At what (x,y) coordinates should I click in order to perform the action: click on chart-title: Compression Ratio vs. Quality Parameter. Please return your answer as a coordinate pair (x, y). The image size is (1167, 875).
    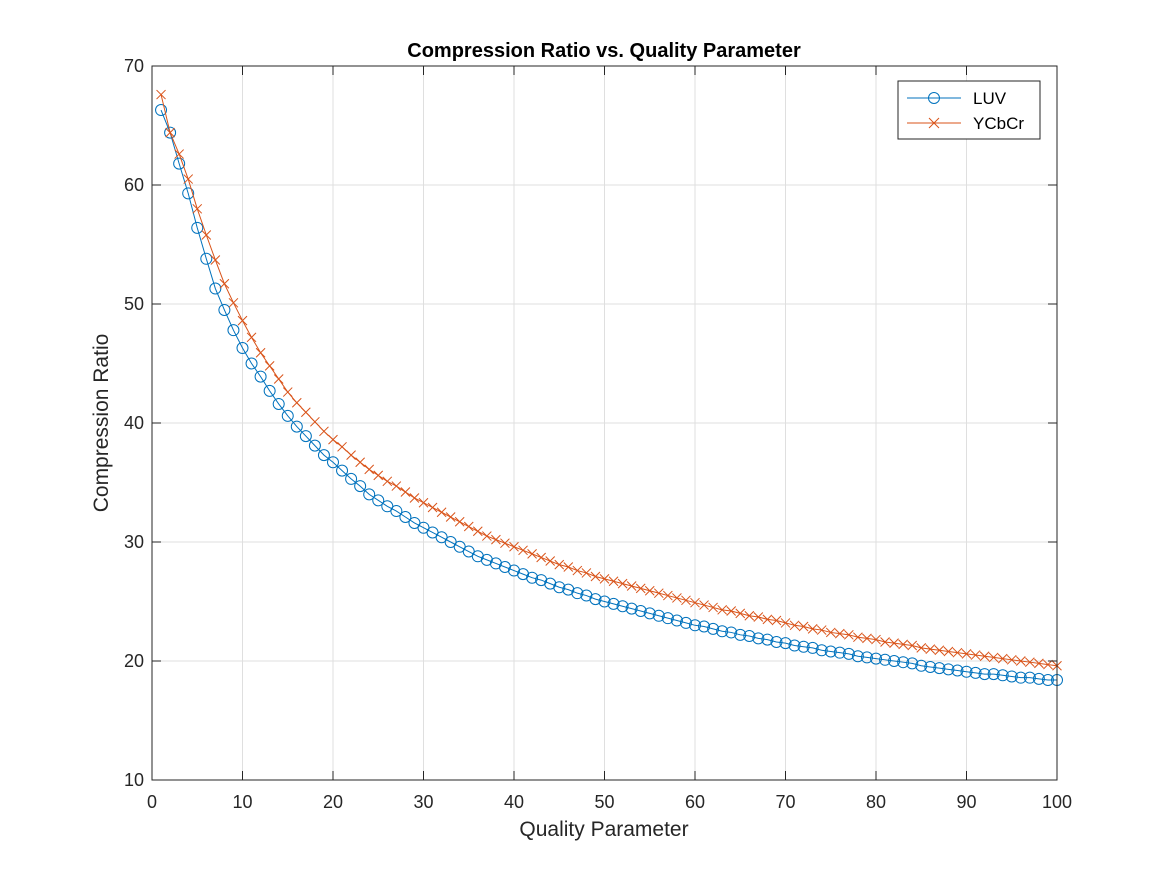
    Looking at the image, I should click on (604, 51).